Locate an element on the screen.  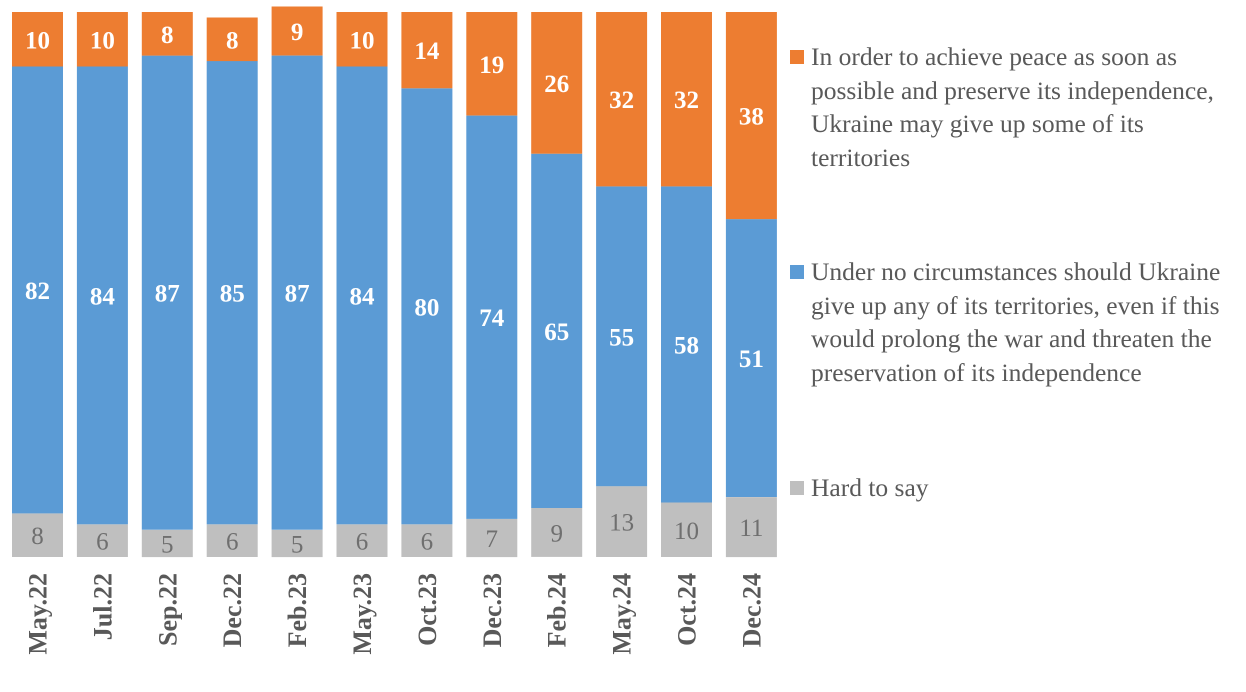
data-label-hard-jul-22: 6 is located at coordinates (102, 542).